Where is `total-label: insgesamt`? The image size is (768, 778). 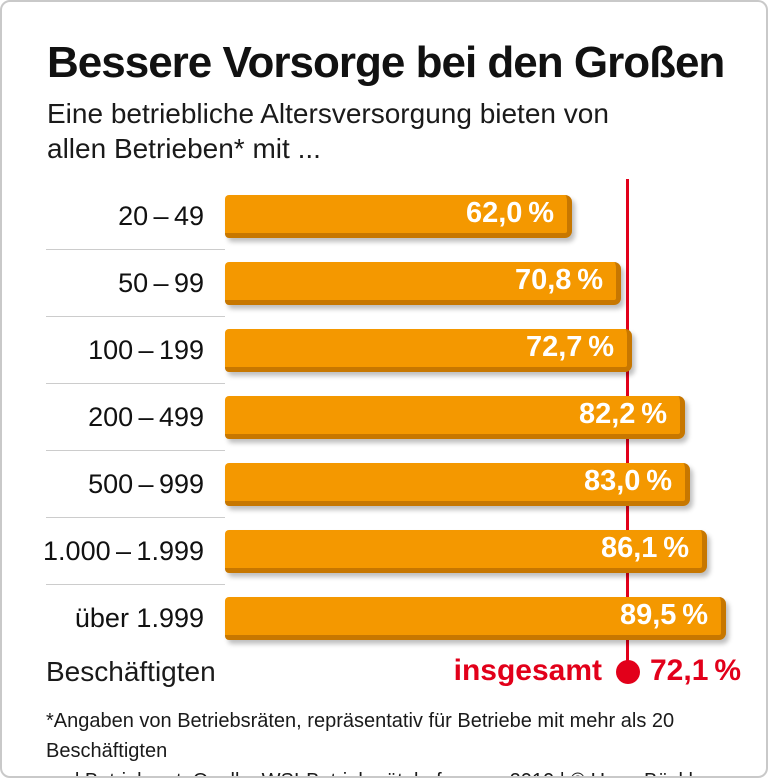 total-label: insgesamt is located at coordinates (527, 670).